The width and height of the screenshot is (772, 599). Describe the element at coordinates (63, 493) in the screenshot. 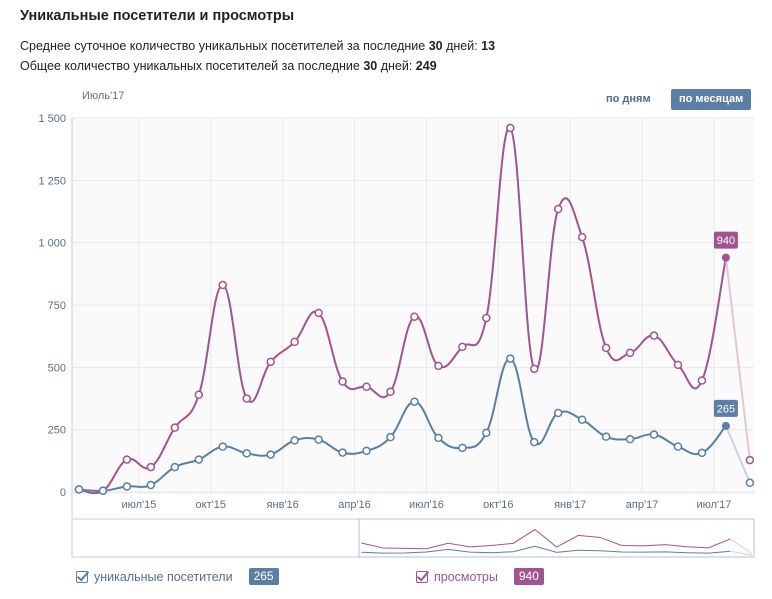

I see `y-tick-label: 0` at that location.